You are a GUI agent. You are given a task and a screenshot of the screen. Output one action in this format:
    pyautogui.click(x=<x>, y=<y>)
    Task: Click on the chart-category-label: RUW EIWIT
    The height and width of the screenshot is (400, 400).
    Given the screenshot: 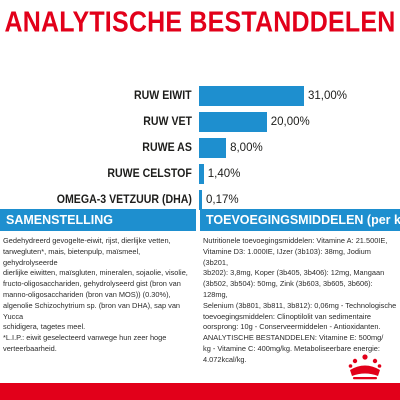 What is the action you would take?
    pyautogui.click(x=163, y=96)
    